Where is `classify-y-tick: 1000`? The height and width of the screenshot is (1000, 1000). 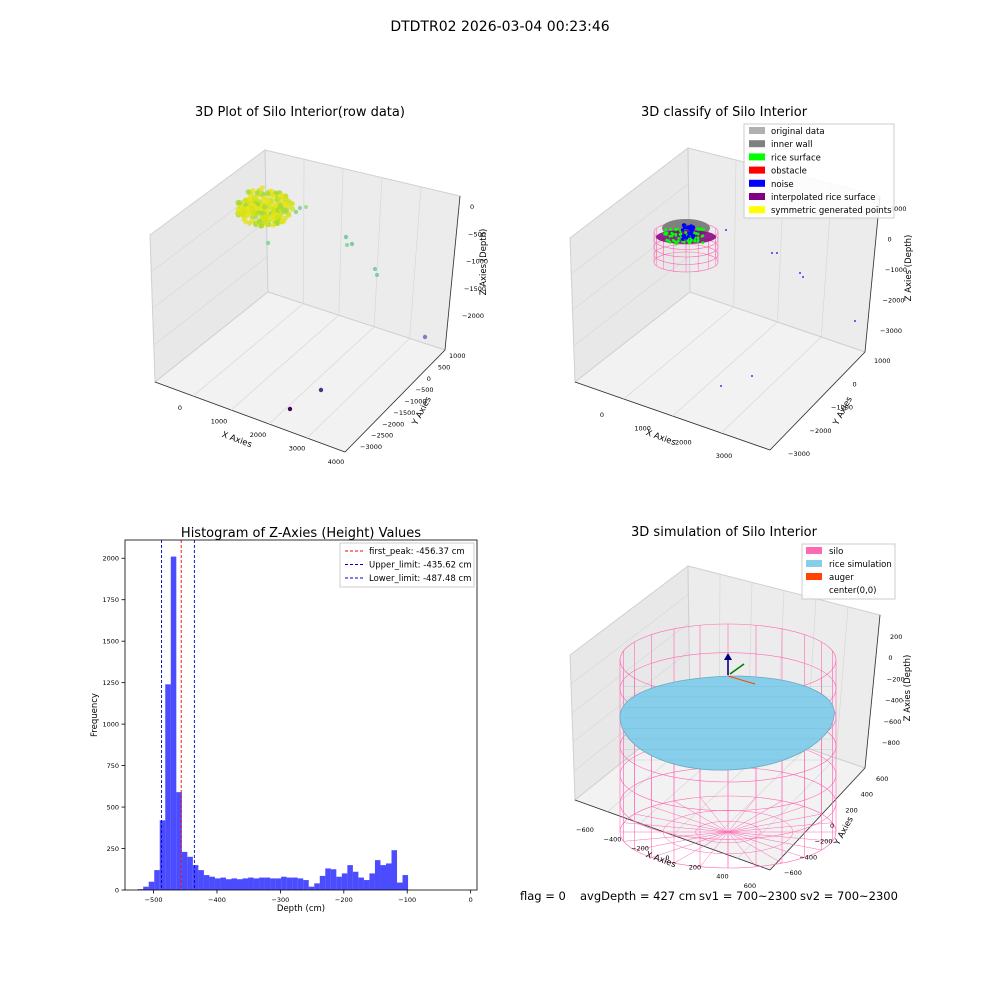
classify-y-tick: 1000 is located at coordinates (882, 361).